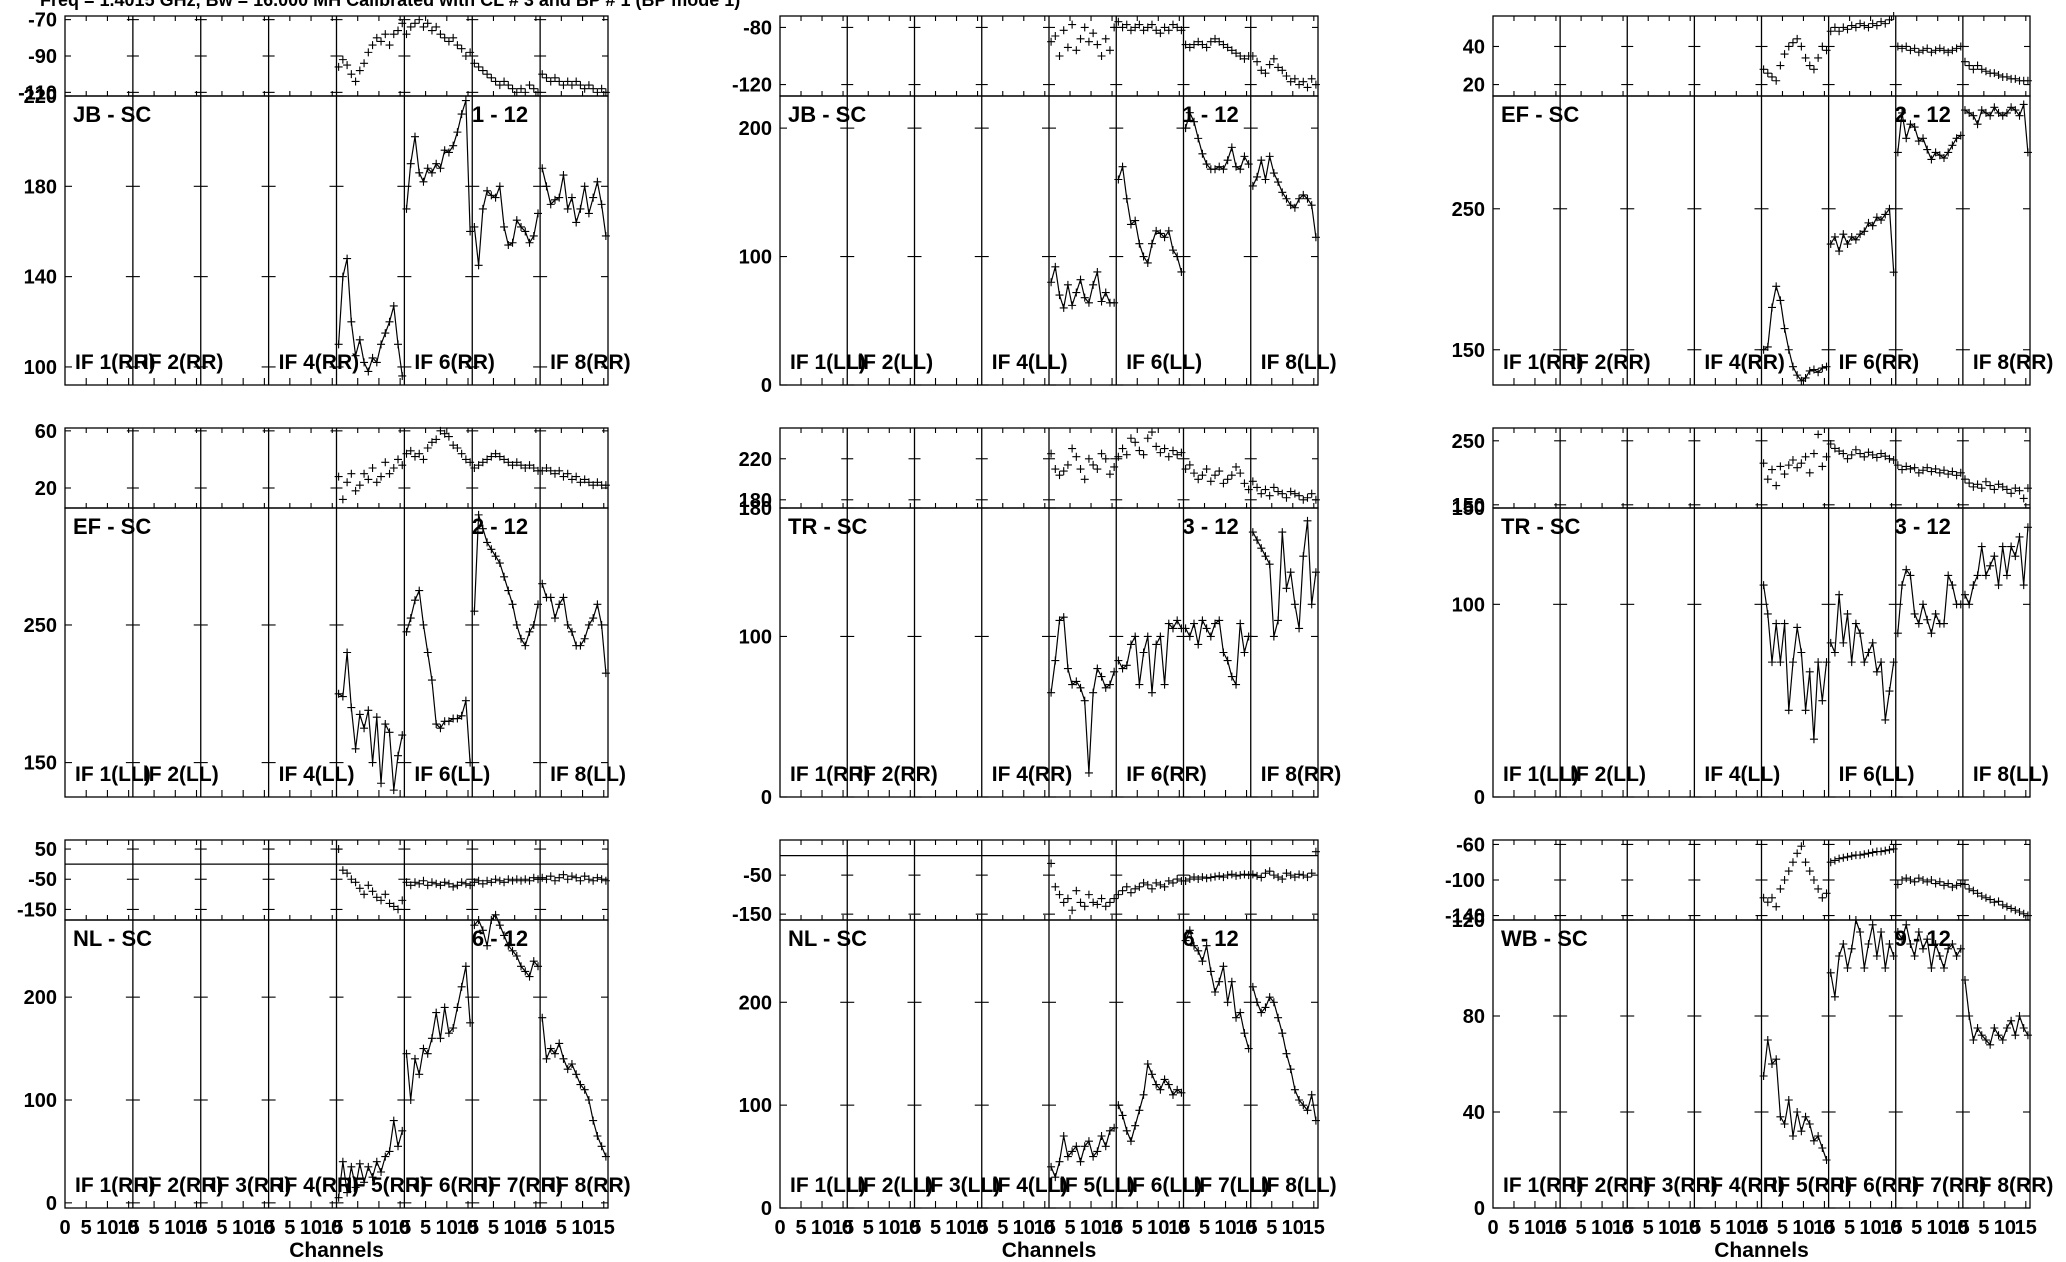  I want to click on antenna-pair-label: 3 - 12, so click(1210, 526).